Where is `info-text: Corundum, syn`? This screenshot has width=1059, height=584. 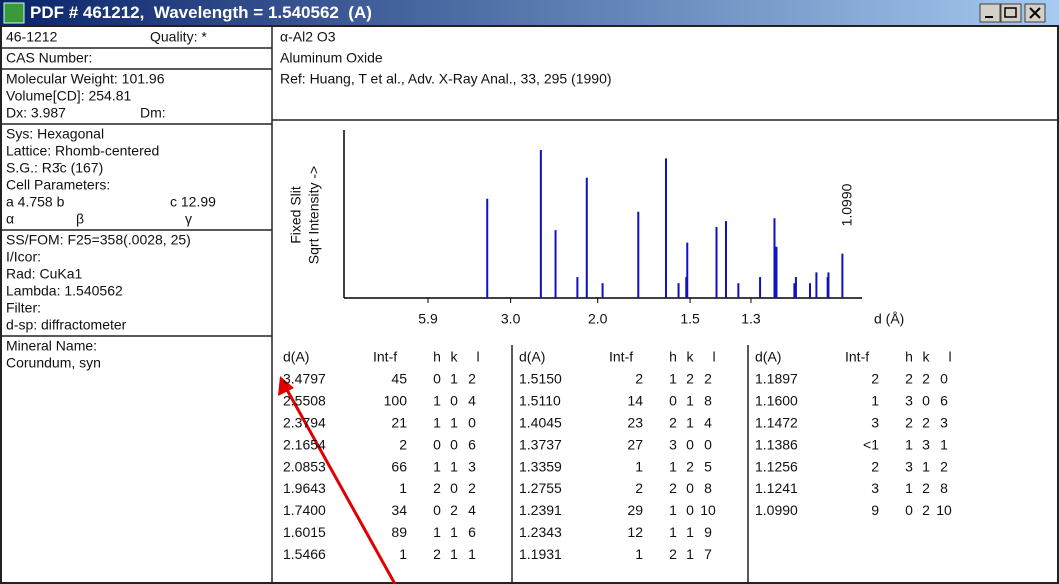
info-text: Corundum, syn is located at coordinates (53, 363).